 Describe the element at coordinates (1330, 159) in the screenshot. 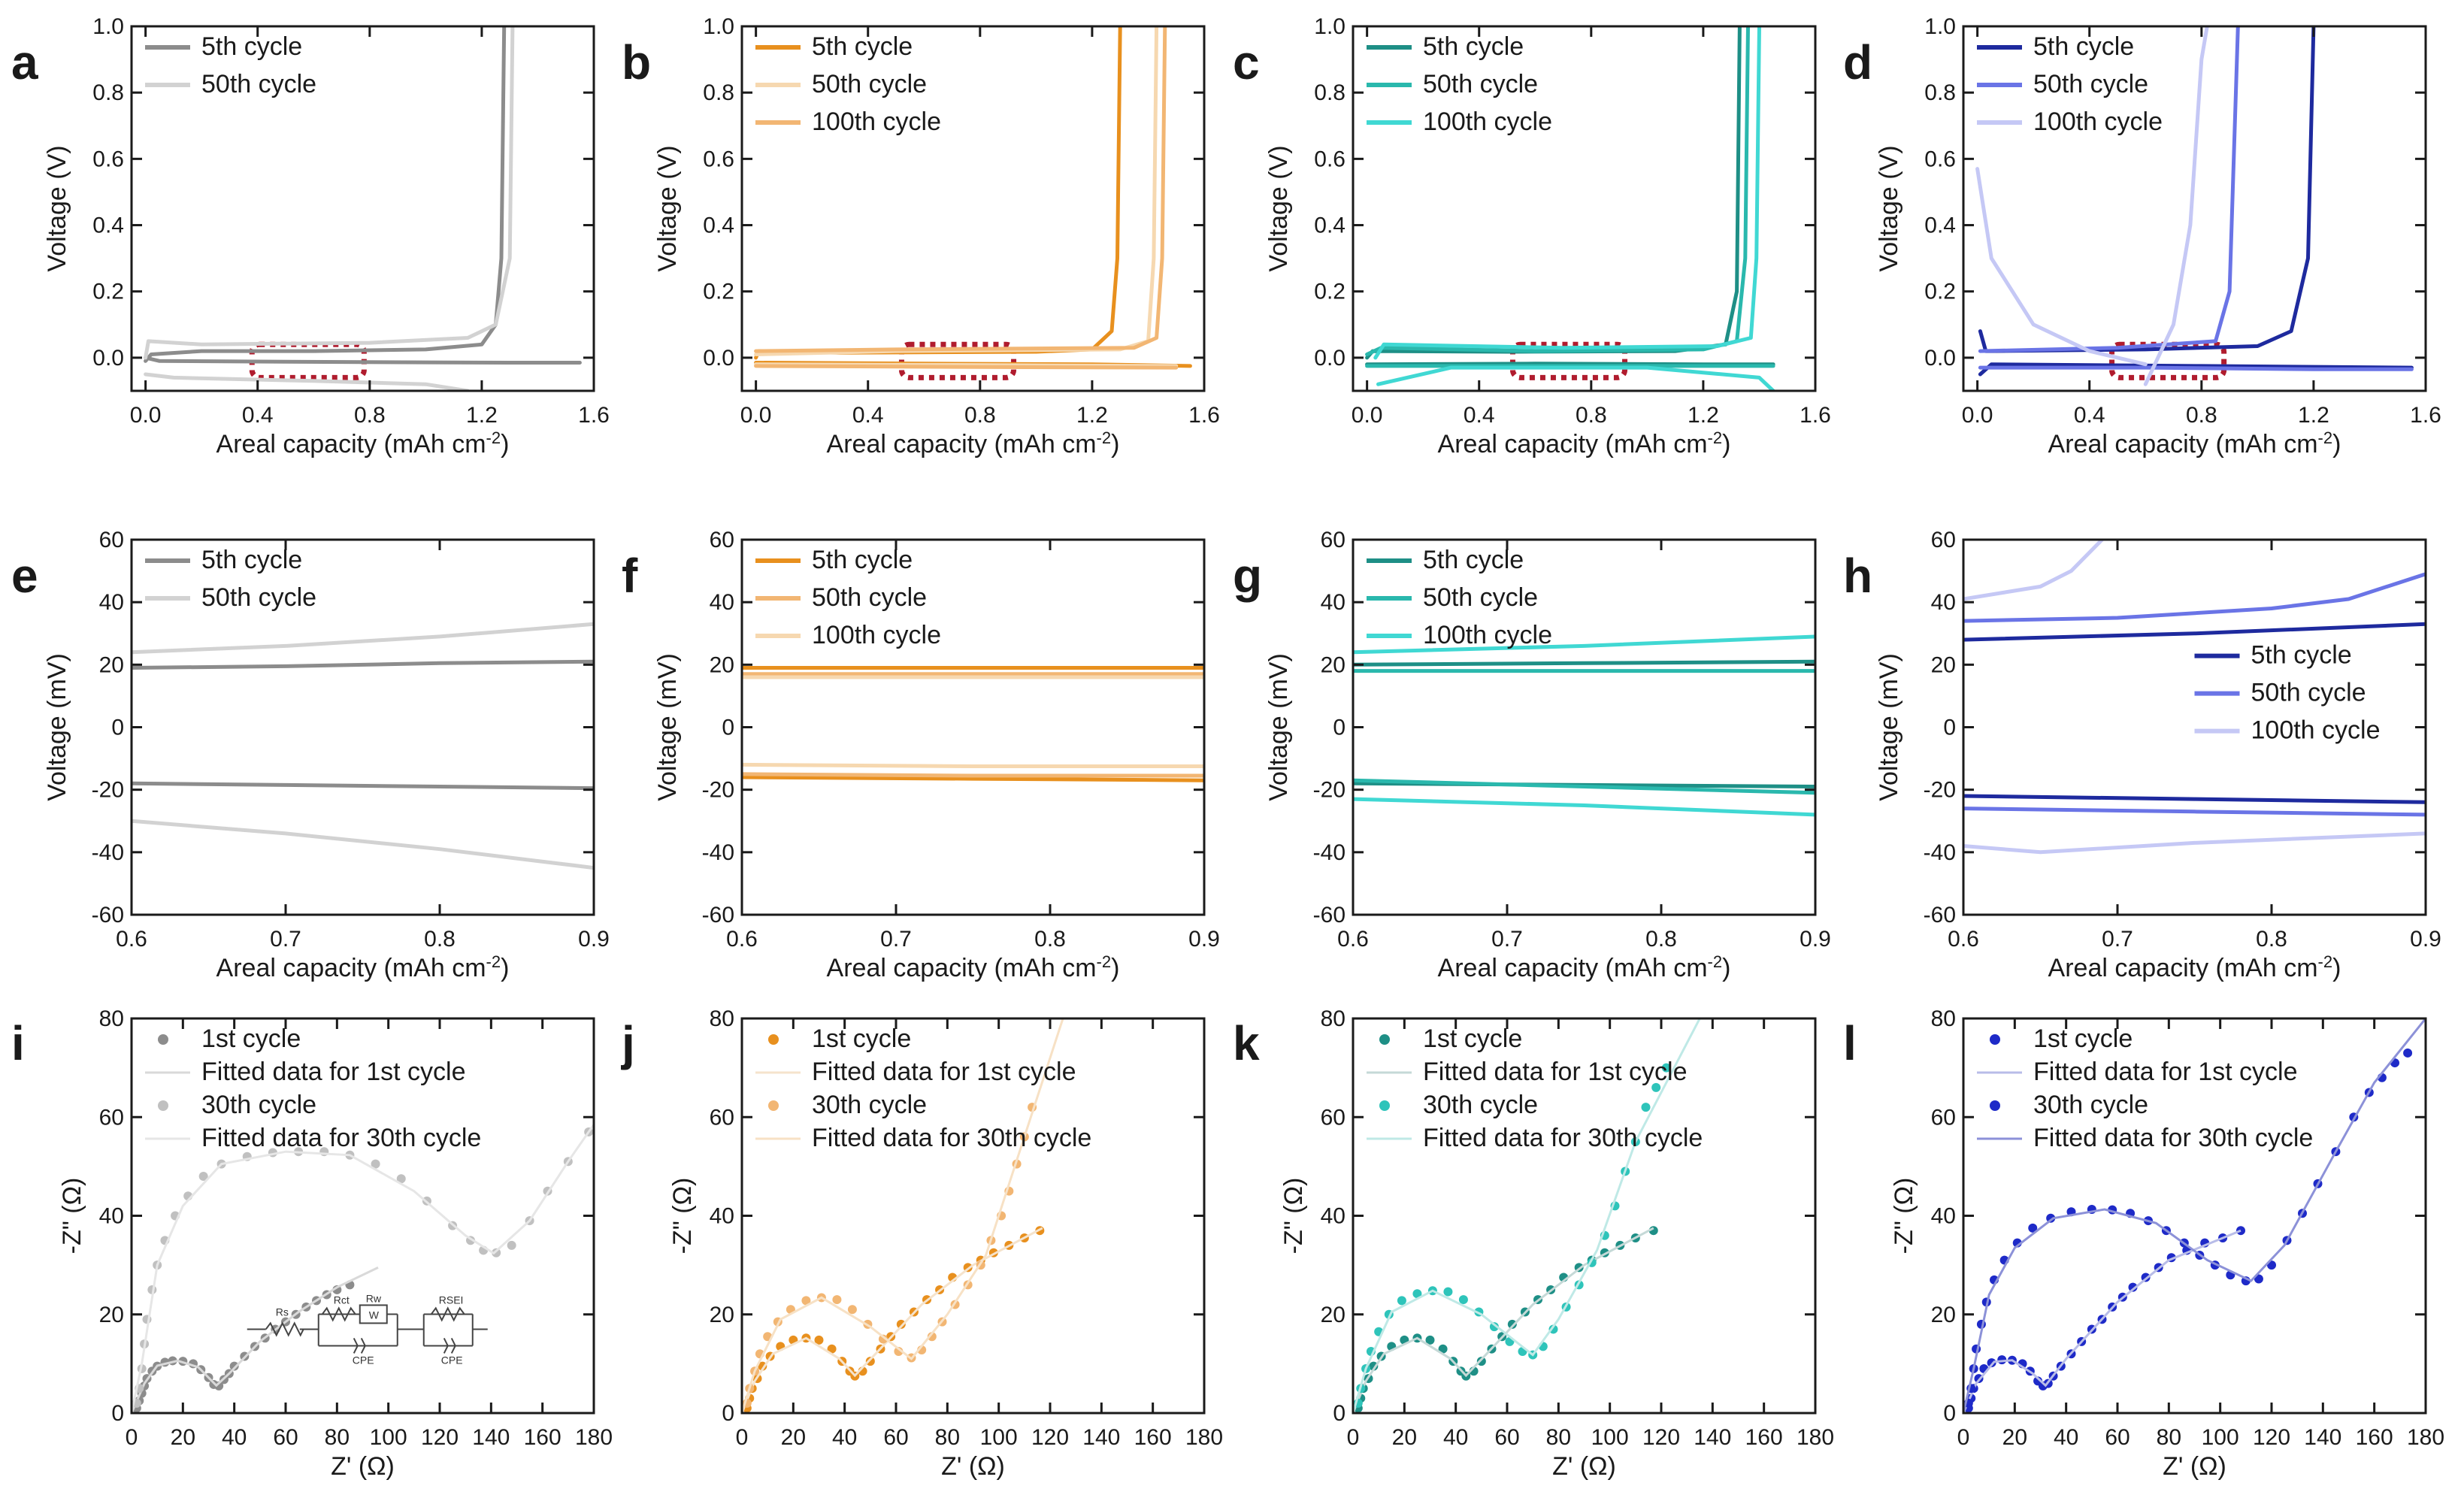

I see `y-tick-label: 0.6` at that location.